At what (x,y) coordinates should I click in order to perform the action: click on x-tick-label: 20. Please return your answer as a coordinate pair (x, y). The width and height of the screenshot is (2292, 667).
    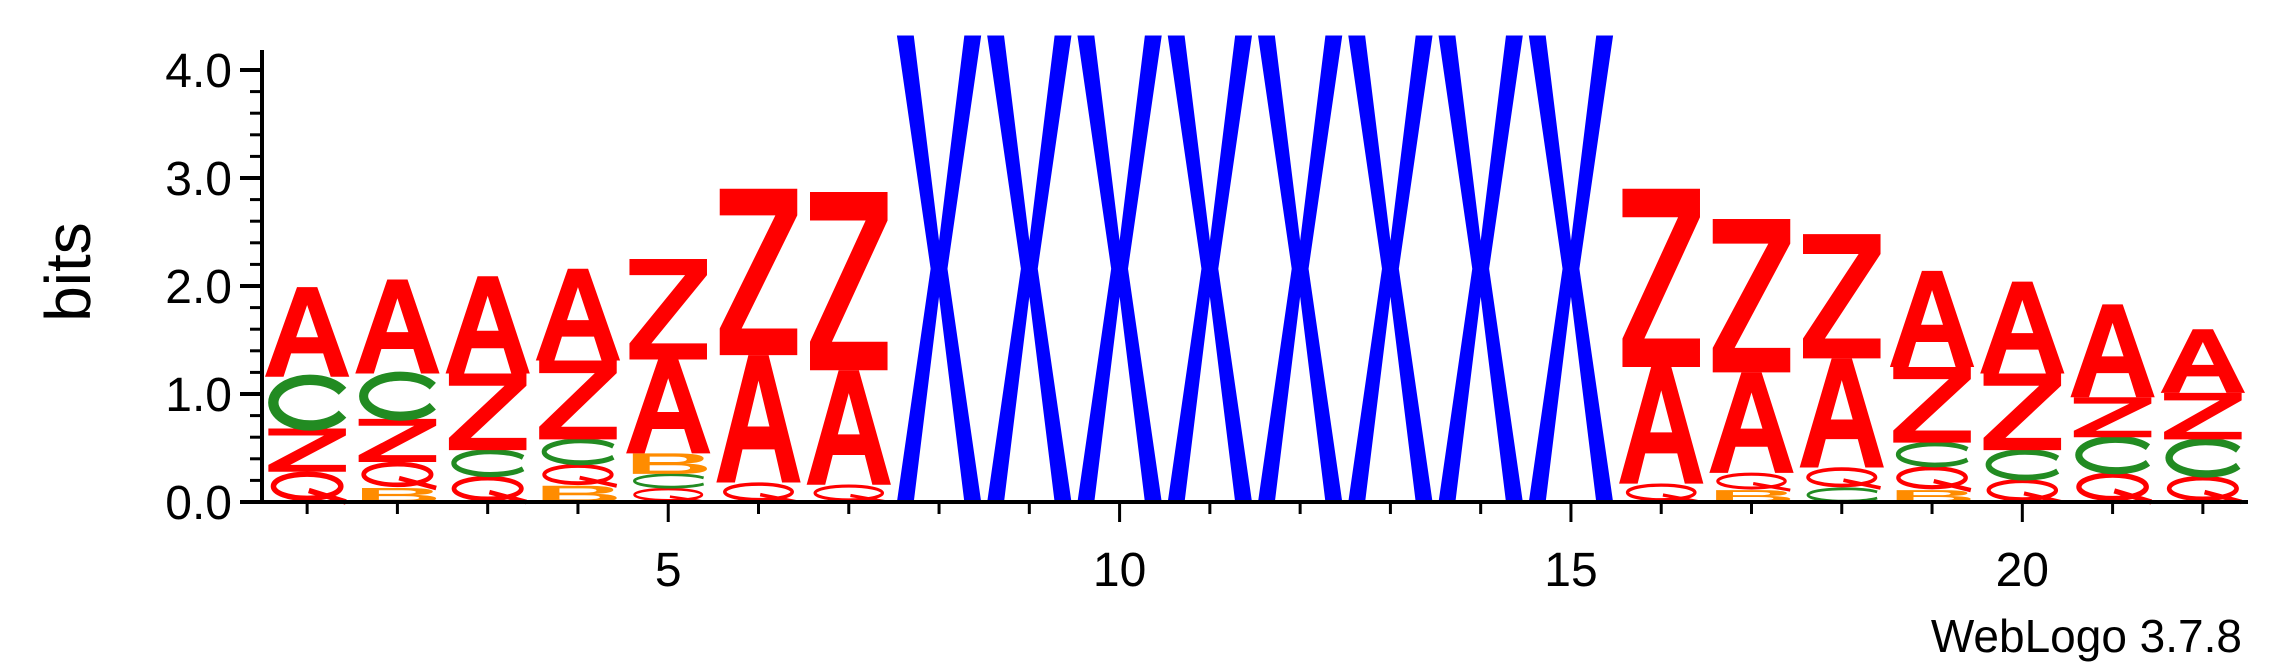
    Looking at the image, I should click on (2022, 570).